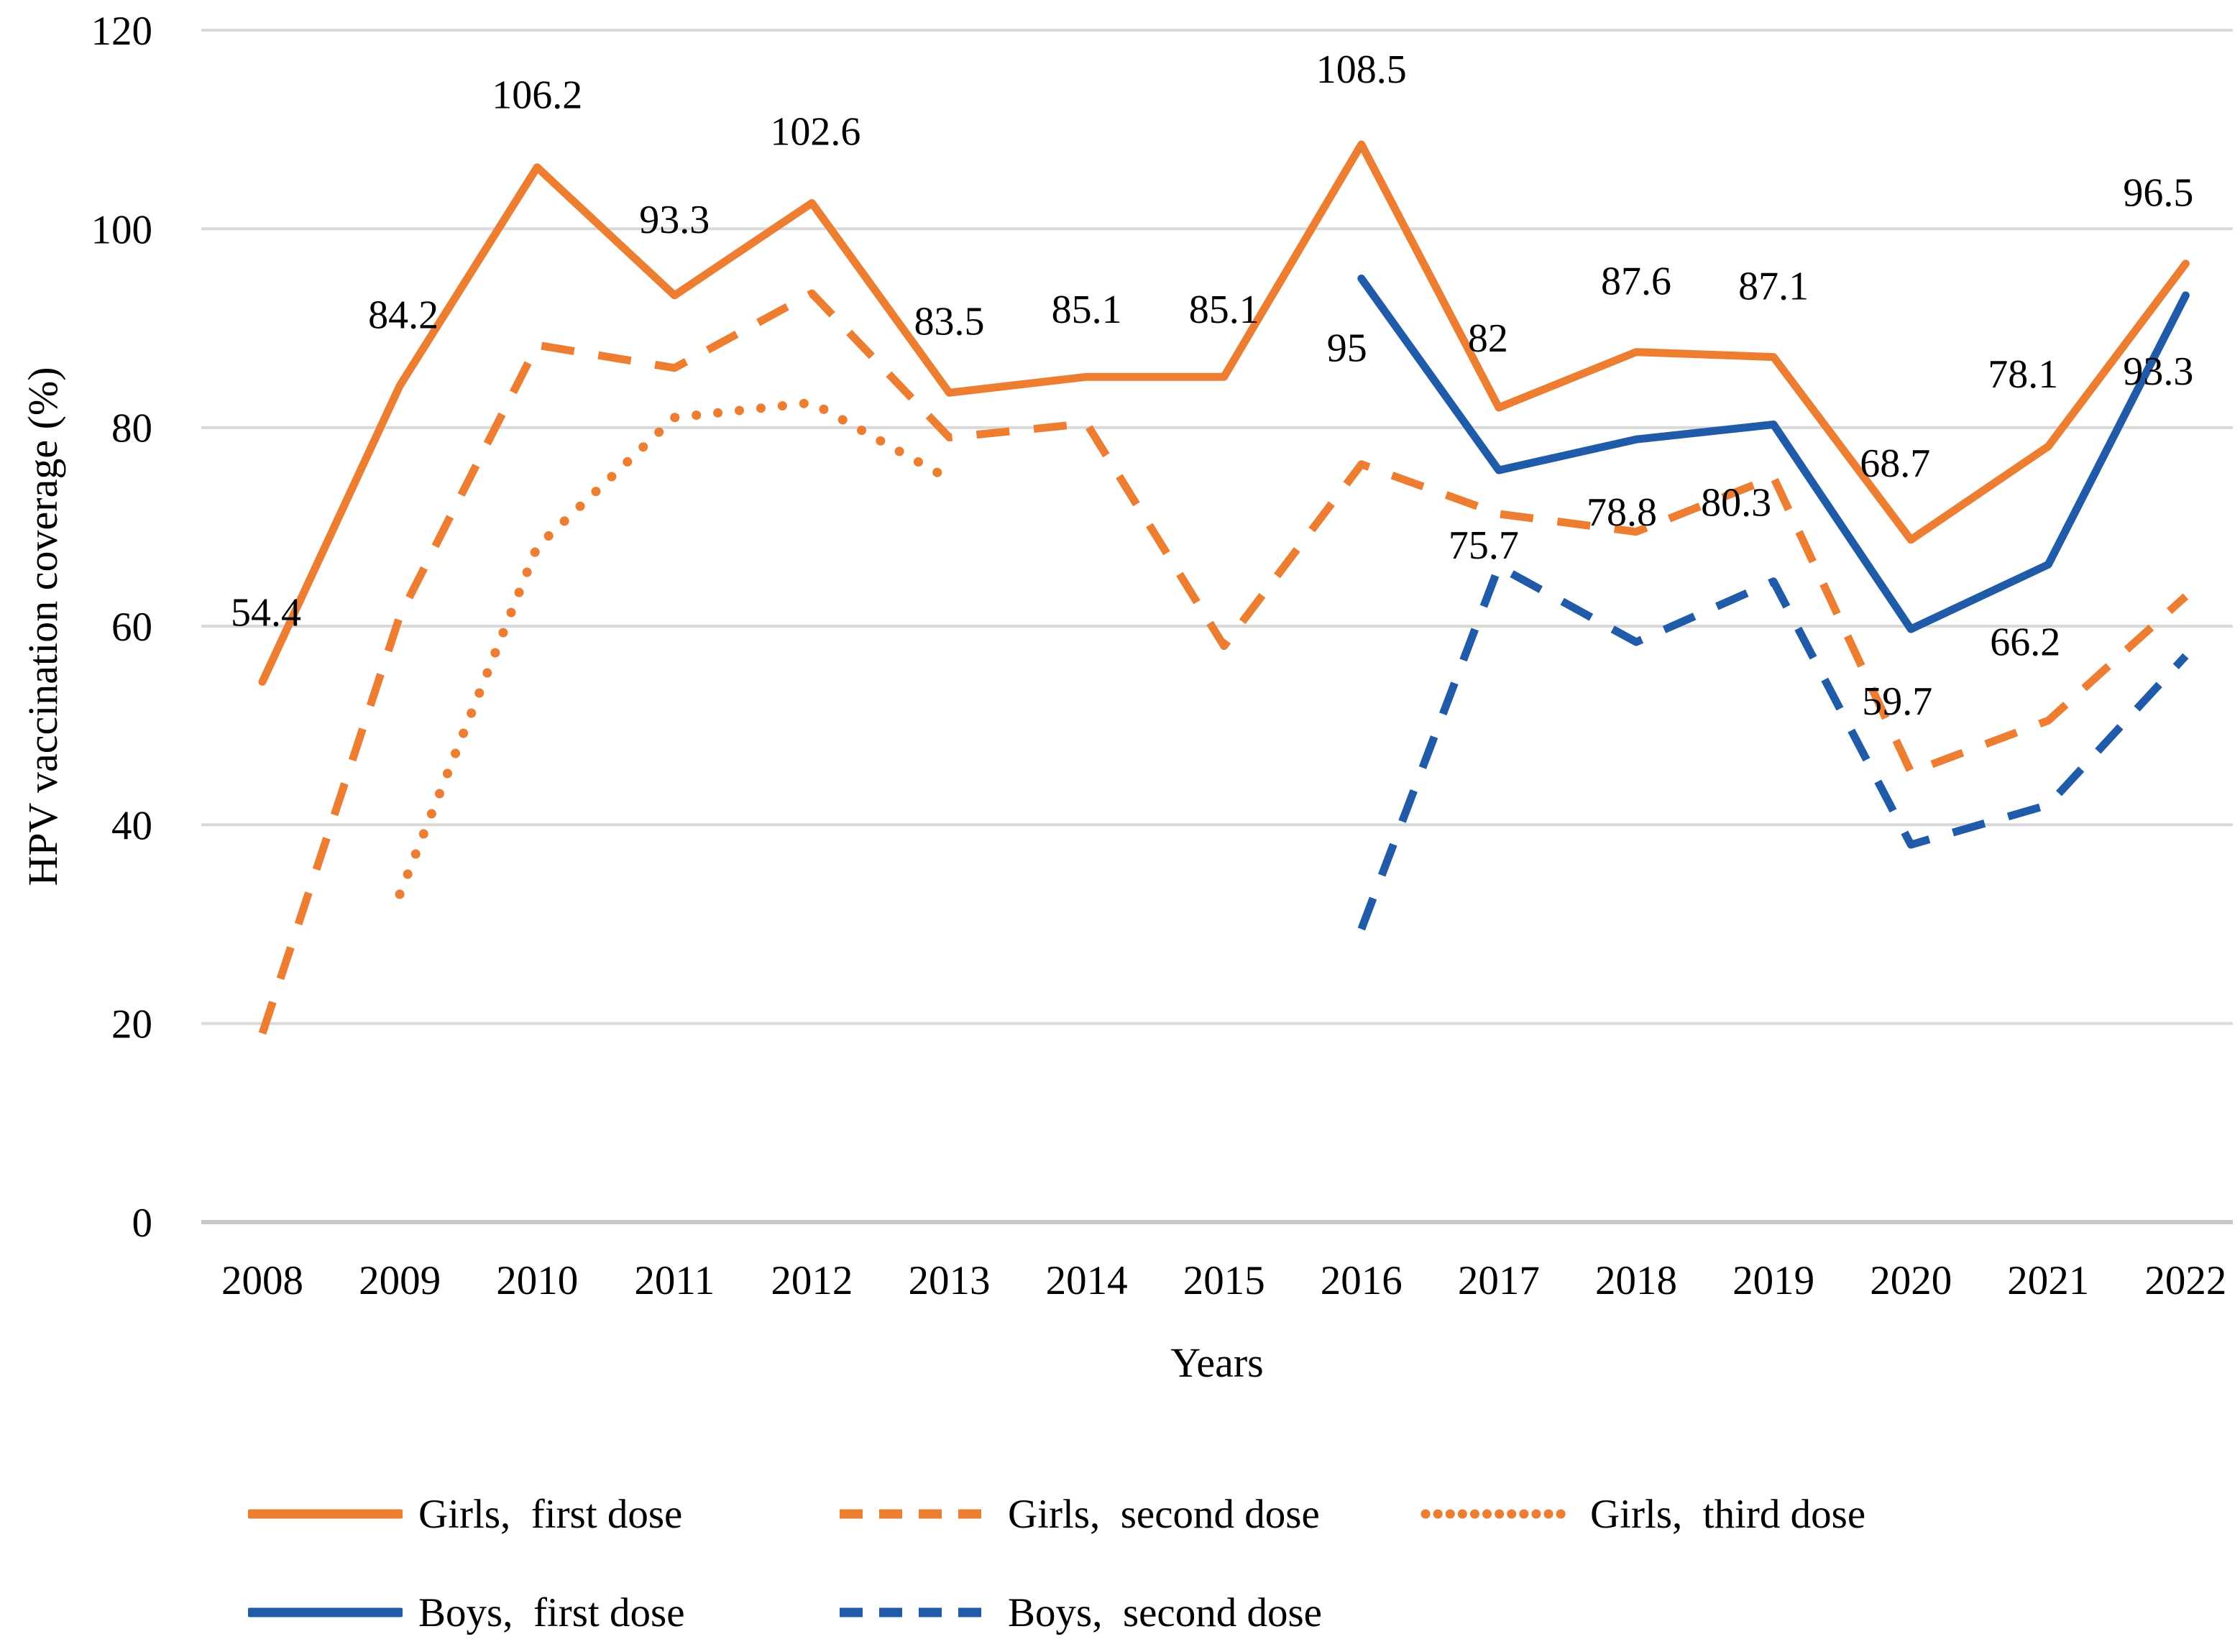 The height and width of the screenshot is (1652, 2240). I want to click on y-axis-title: HPV vaccination coverage (%), so click(42, 626).